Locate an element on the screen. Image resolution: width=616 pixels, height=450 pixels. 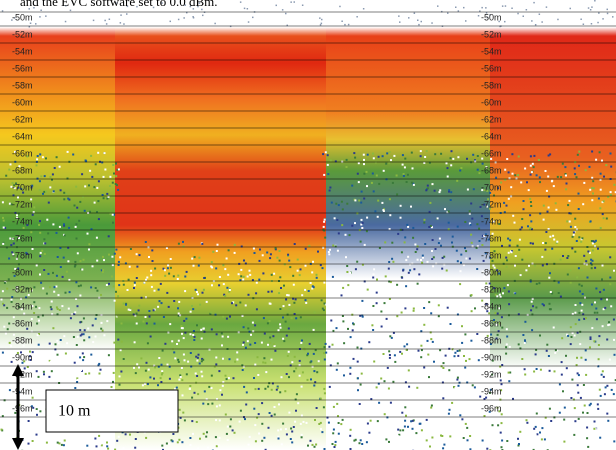
depth-label: -66m is located at coordinates (491, 153).